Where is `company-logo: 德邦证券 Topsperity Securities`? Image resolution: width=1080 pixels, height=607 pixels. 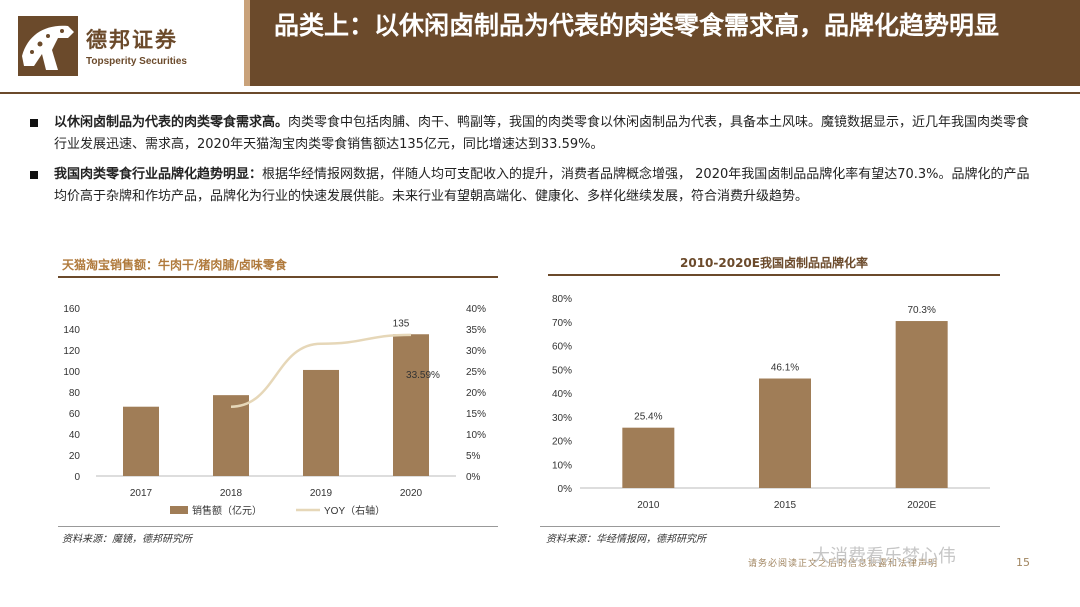
company-logo: 德邦证券 Topsperity Securities is located at coordinates (118, 45).